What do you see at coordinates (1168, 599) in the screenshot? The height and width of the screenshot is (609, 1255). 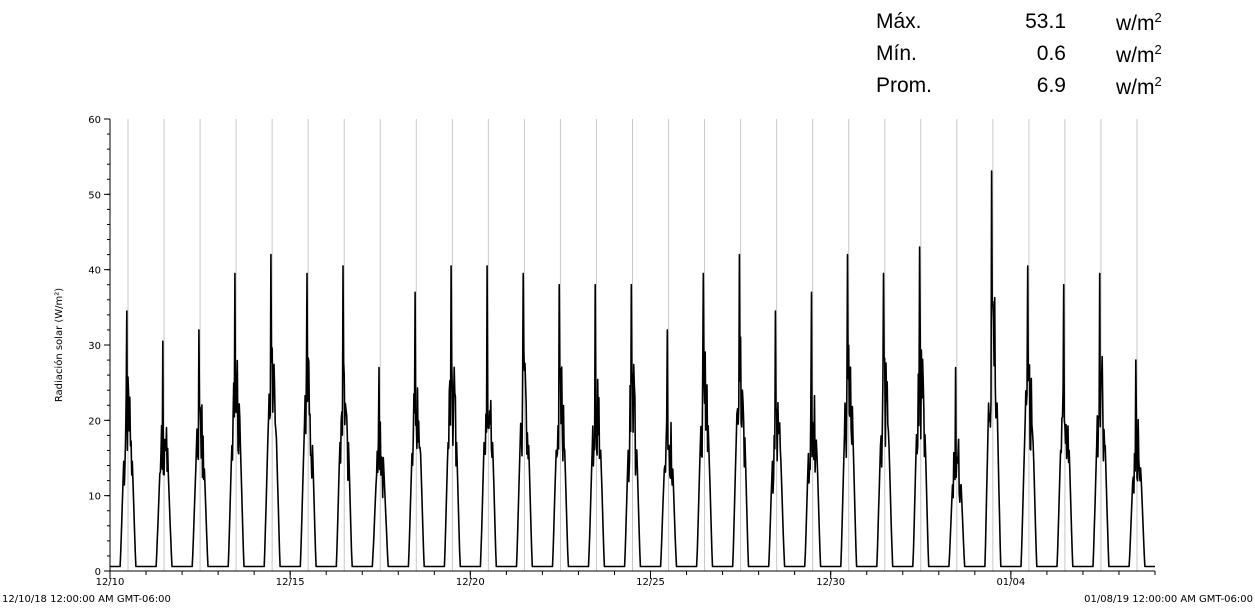 I see `range-end-label: 01/08/19 12:00:00 AM GMT-06:00` at bounding box center [1168, 599].